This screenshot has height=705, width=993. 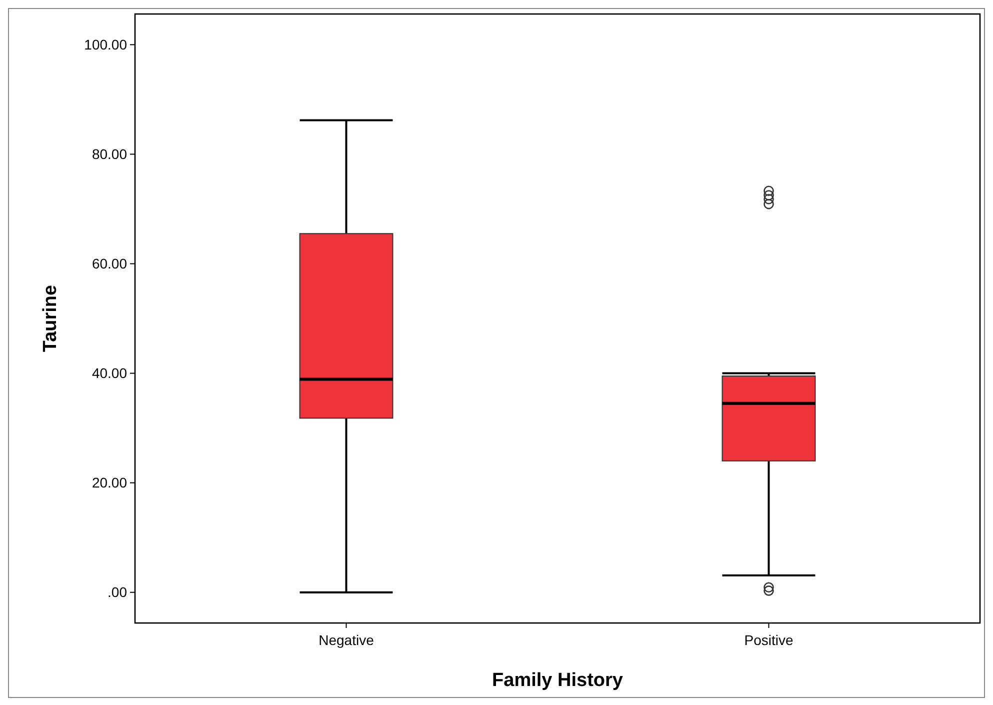 What do you see at coordinates (346, 640) in the screenshot?
I see `x-tick-label: Negative` at bounding box center [346, 640].